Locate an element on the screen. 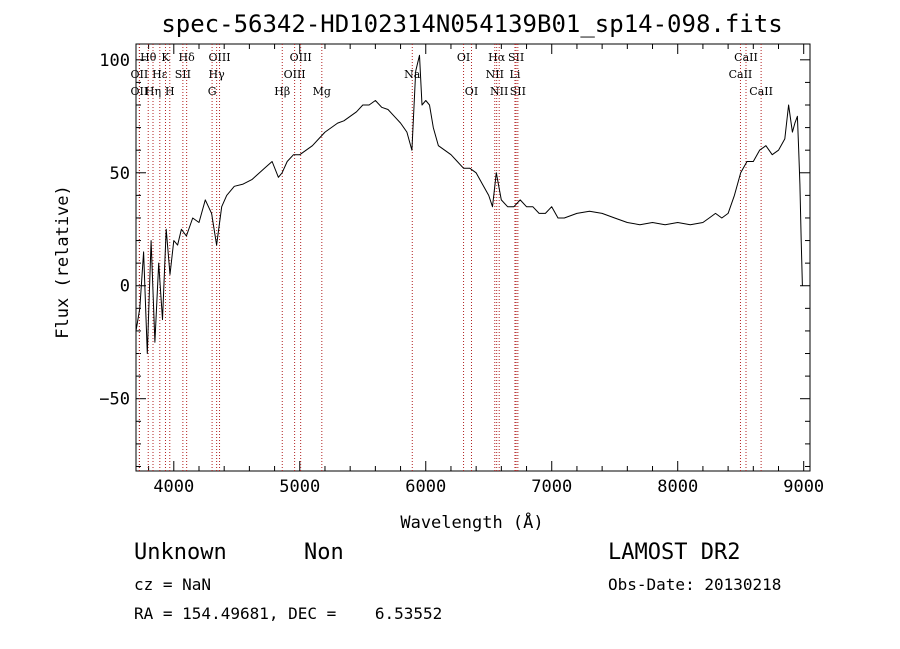  y-tick-label: −50 is located at coordinates (114, 400).